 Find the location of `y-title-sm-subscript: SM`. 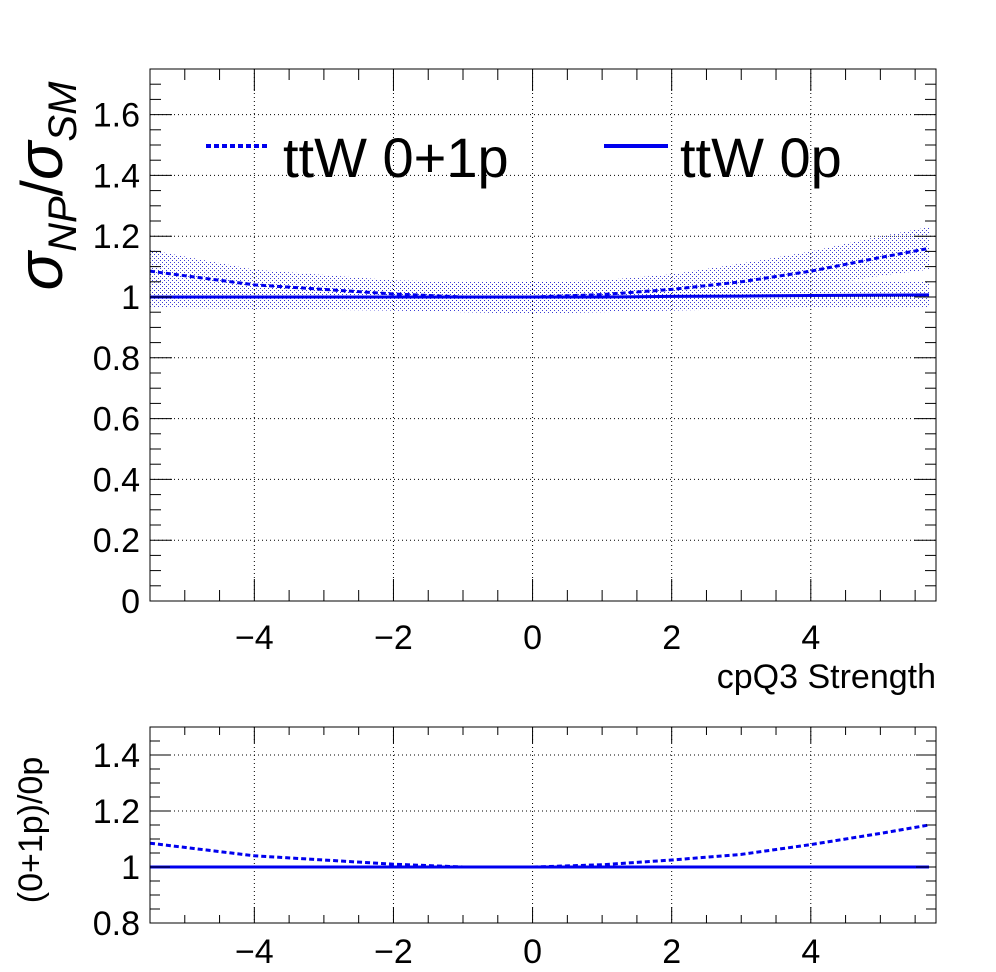

y-title-sm-subscript: SM is located at coordinates (63, 111).